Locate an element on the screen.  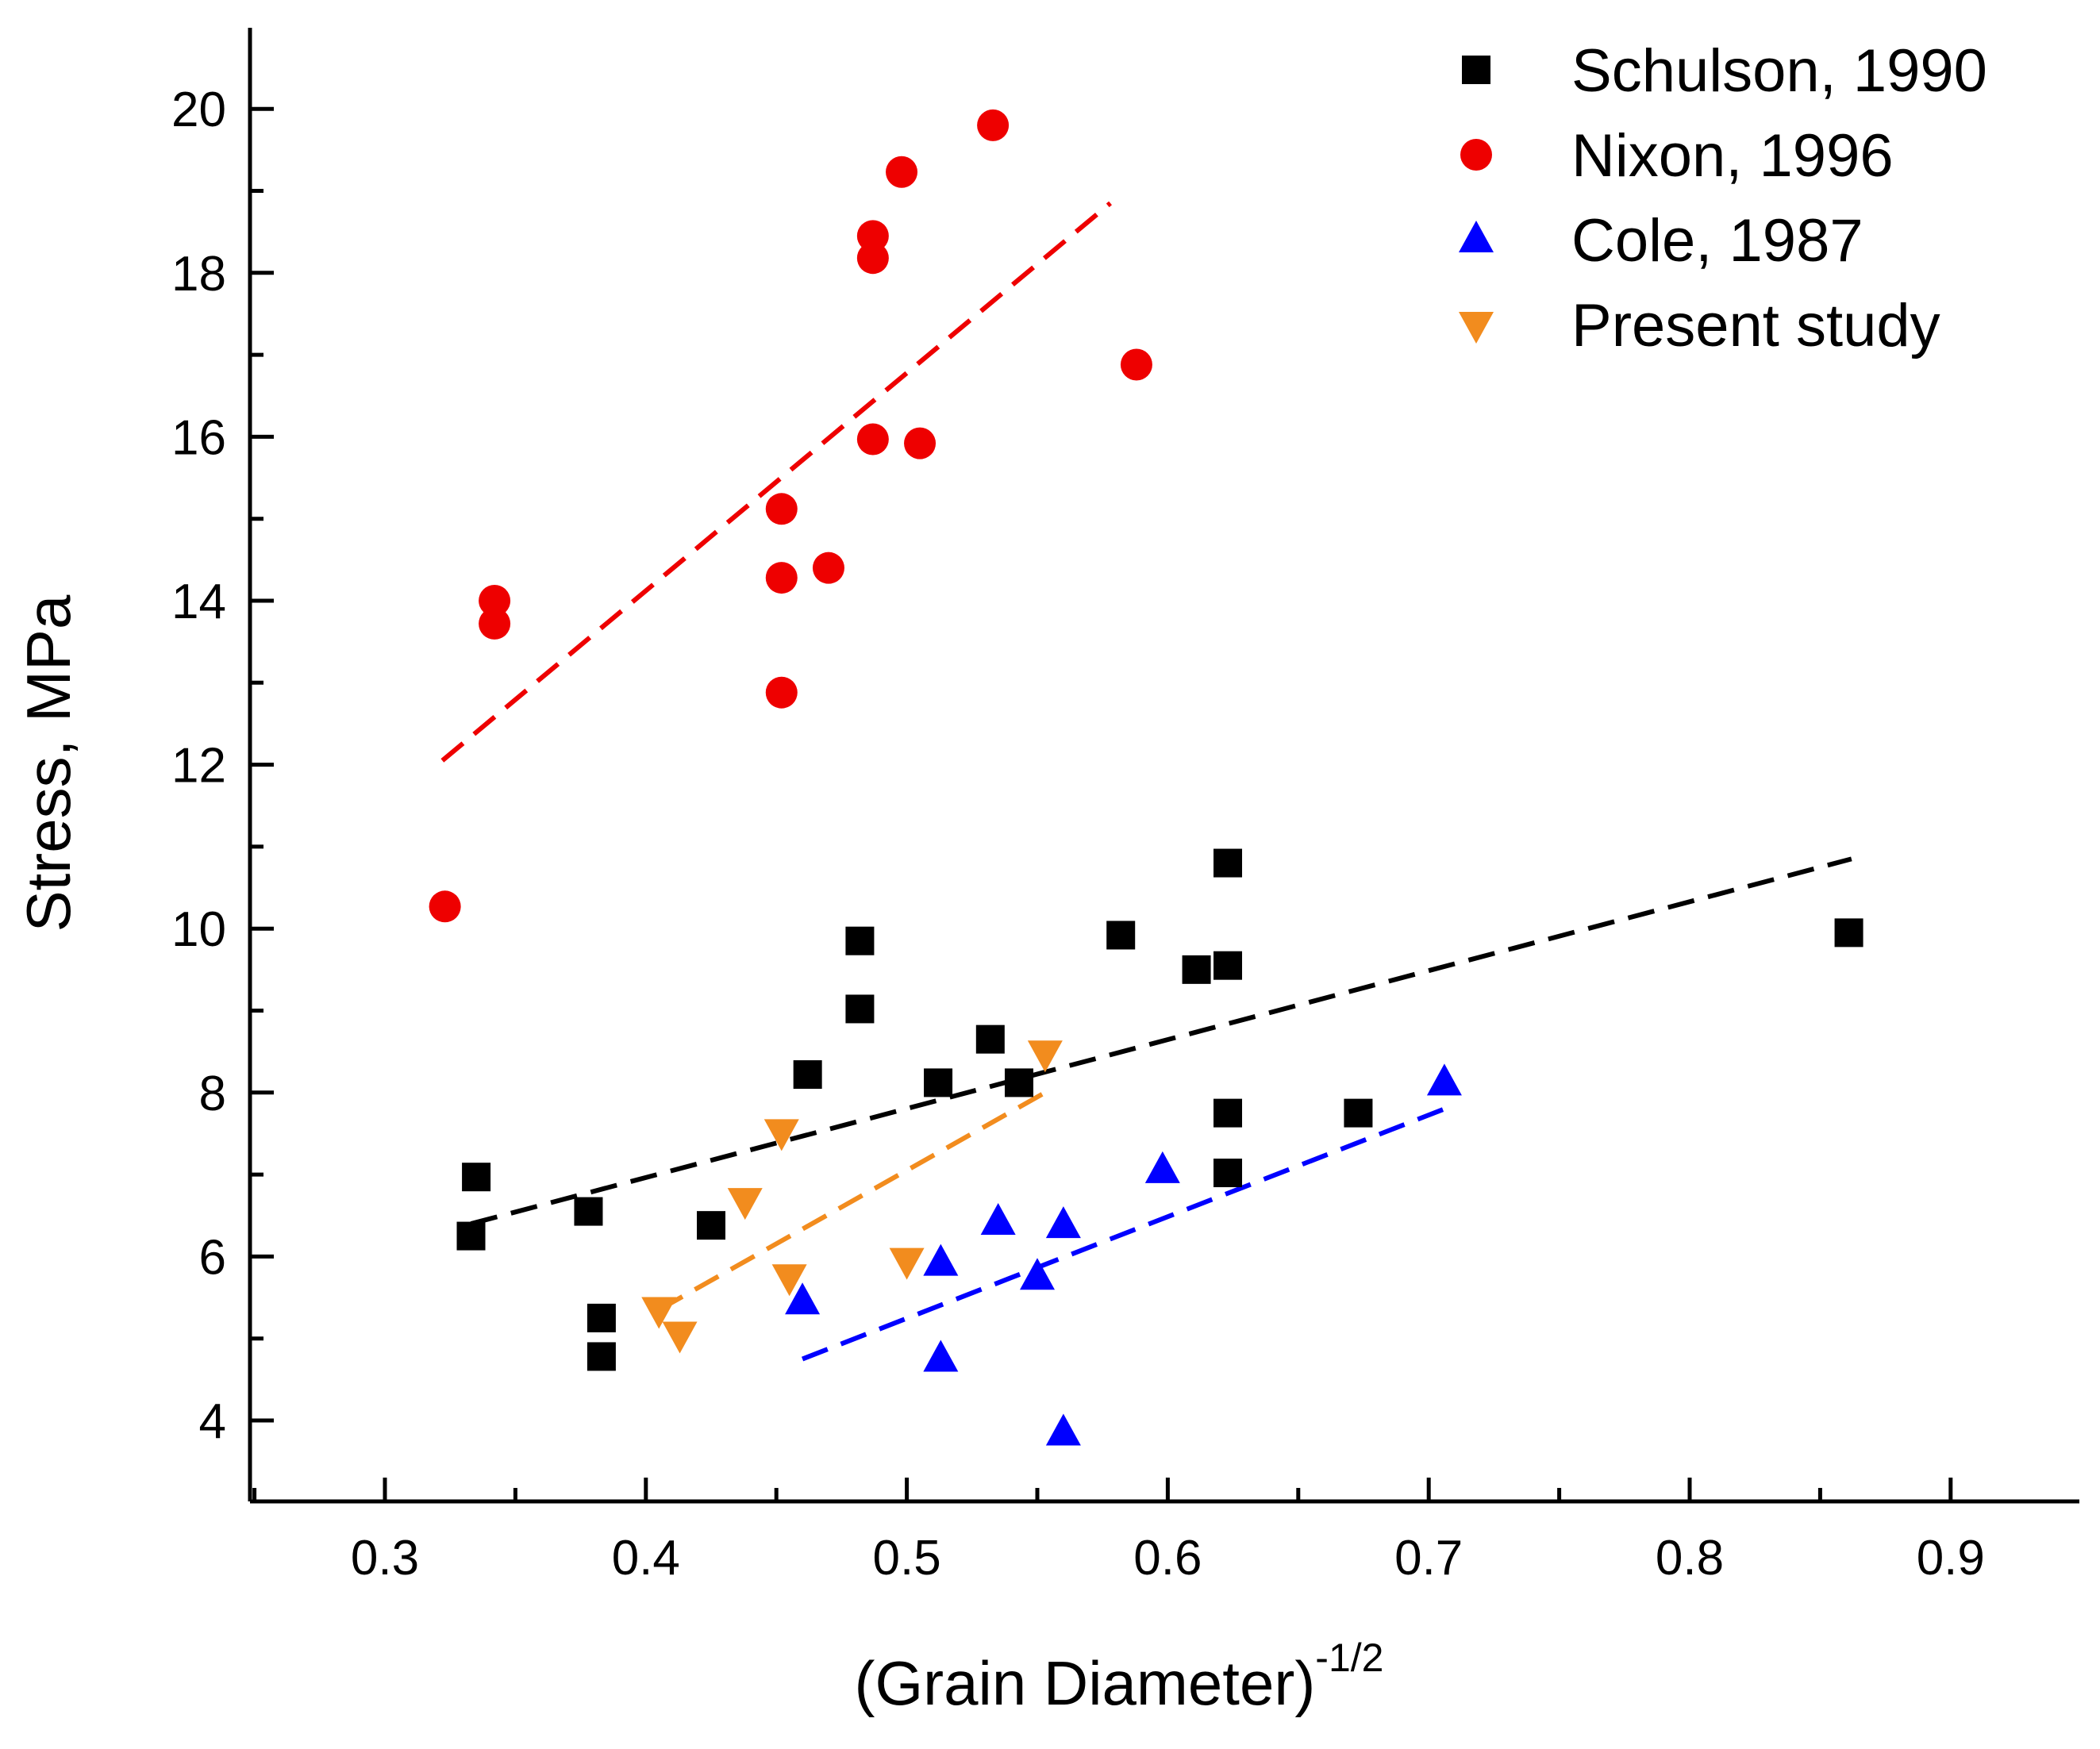
y-tick-label: 20 is located at coordinates (198, 110).